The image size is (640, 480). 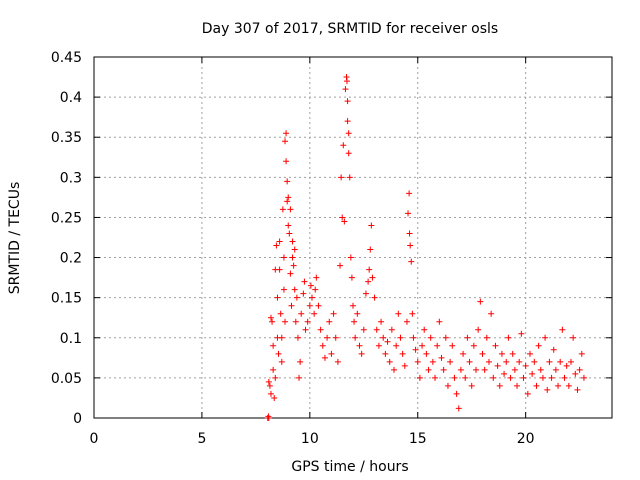 What do you see at coordinates (201, 439) in the screenshot?
I see `x-tick-label: 5` at bounding box center [201, 439].